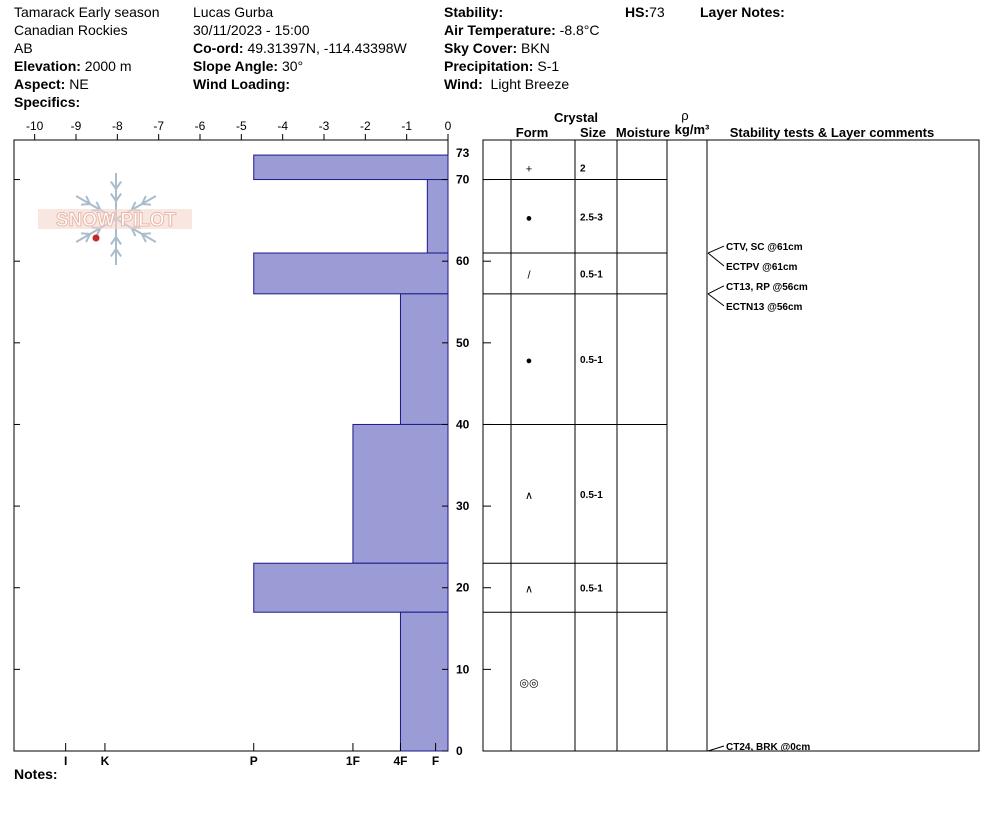 Image resolution: width=994 pixels, height=840 pixels. What do you see at coordinates (489, 66) in the screenshot?
I see `precip-label: Precipitation:` at bounding box center [489, 66].